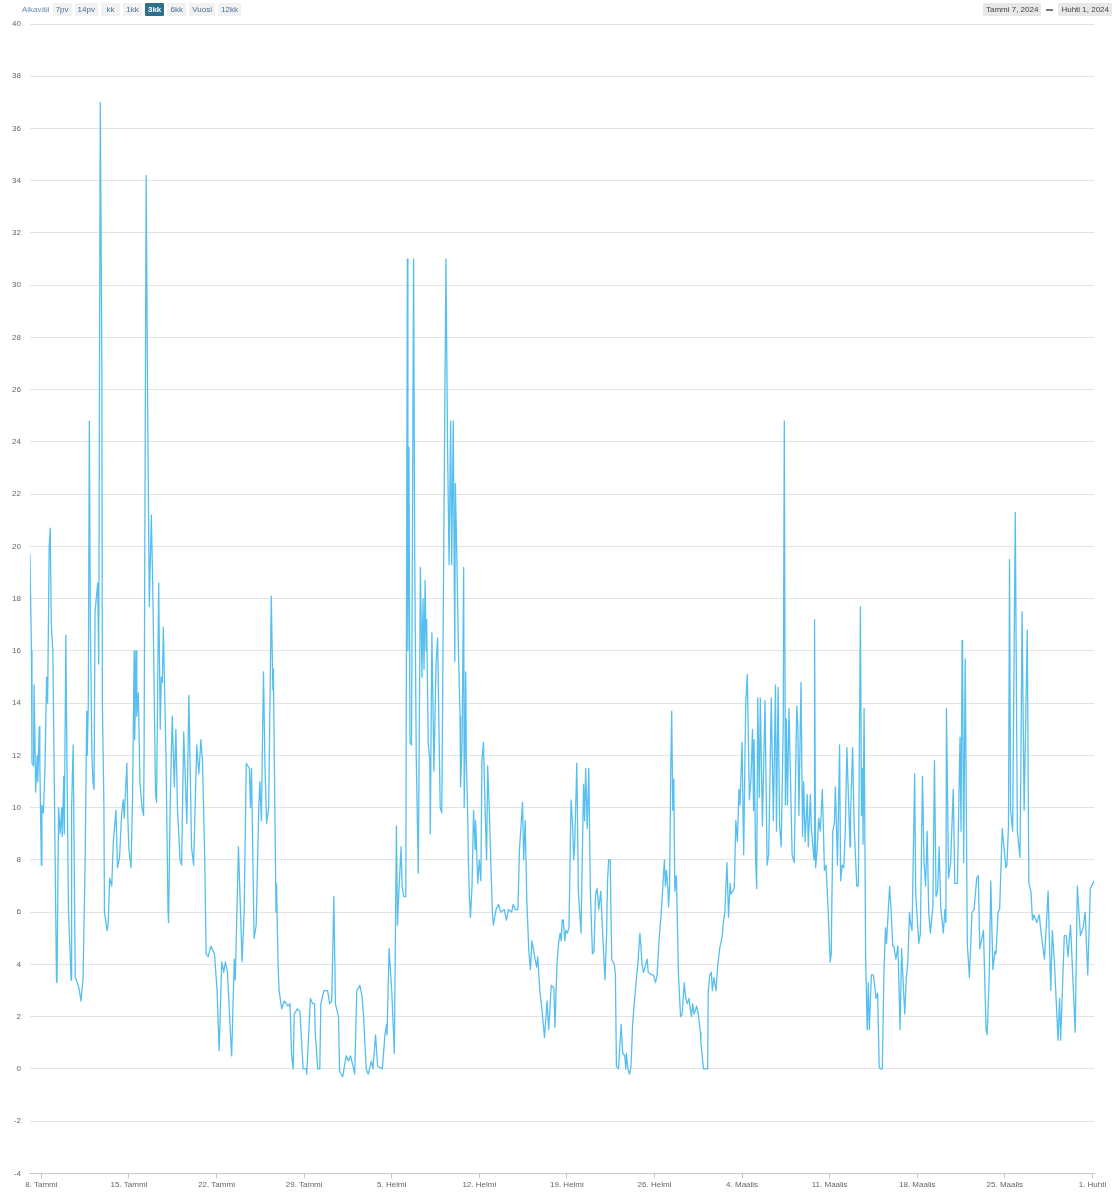 This screenshot has height=1200, width=1114. I want to click on range-button: 3kk, so click(154, 9).